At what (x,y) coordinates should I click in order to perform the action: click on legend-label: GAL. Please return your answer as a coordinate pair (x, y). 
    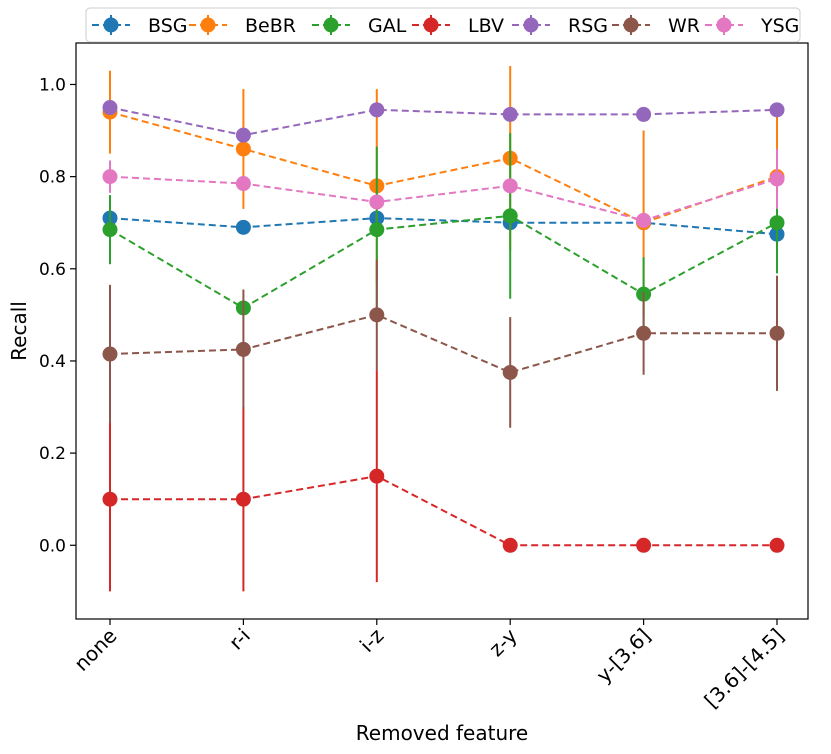
    Looking at the image, I should click on (387, 26).